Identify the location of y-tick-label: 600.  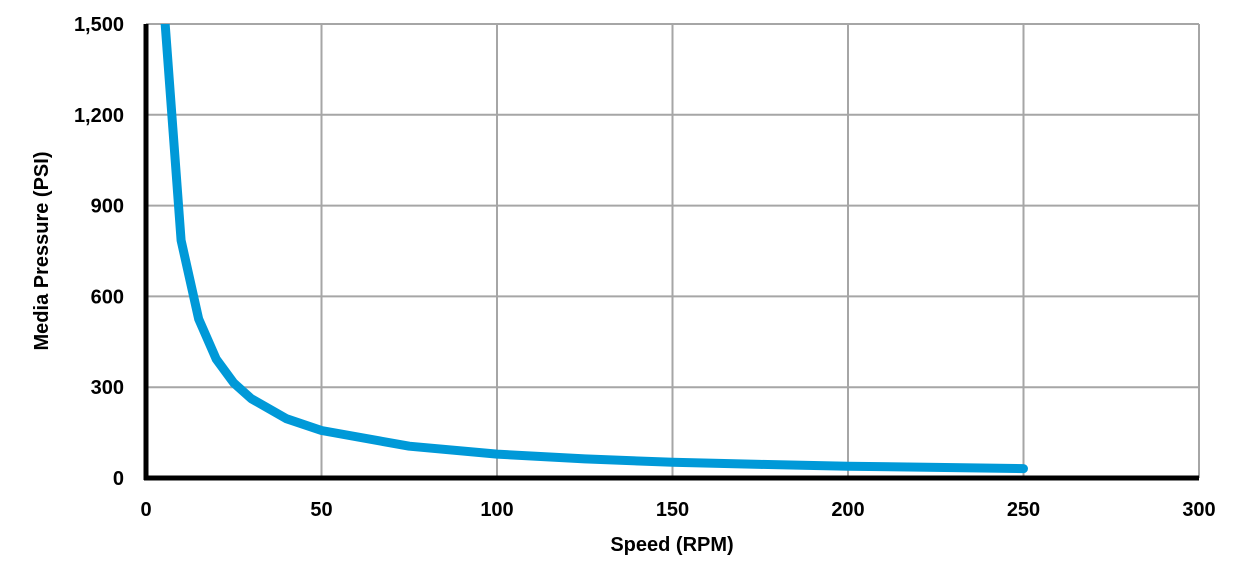
(107, 297).